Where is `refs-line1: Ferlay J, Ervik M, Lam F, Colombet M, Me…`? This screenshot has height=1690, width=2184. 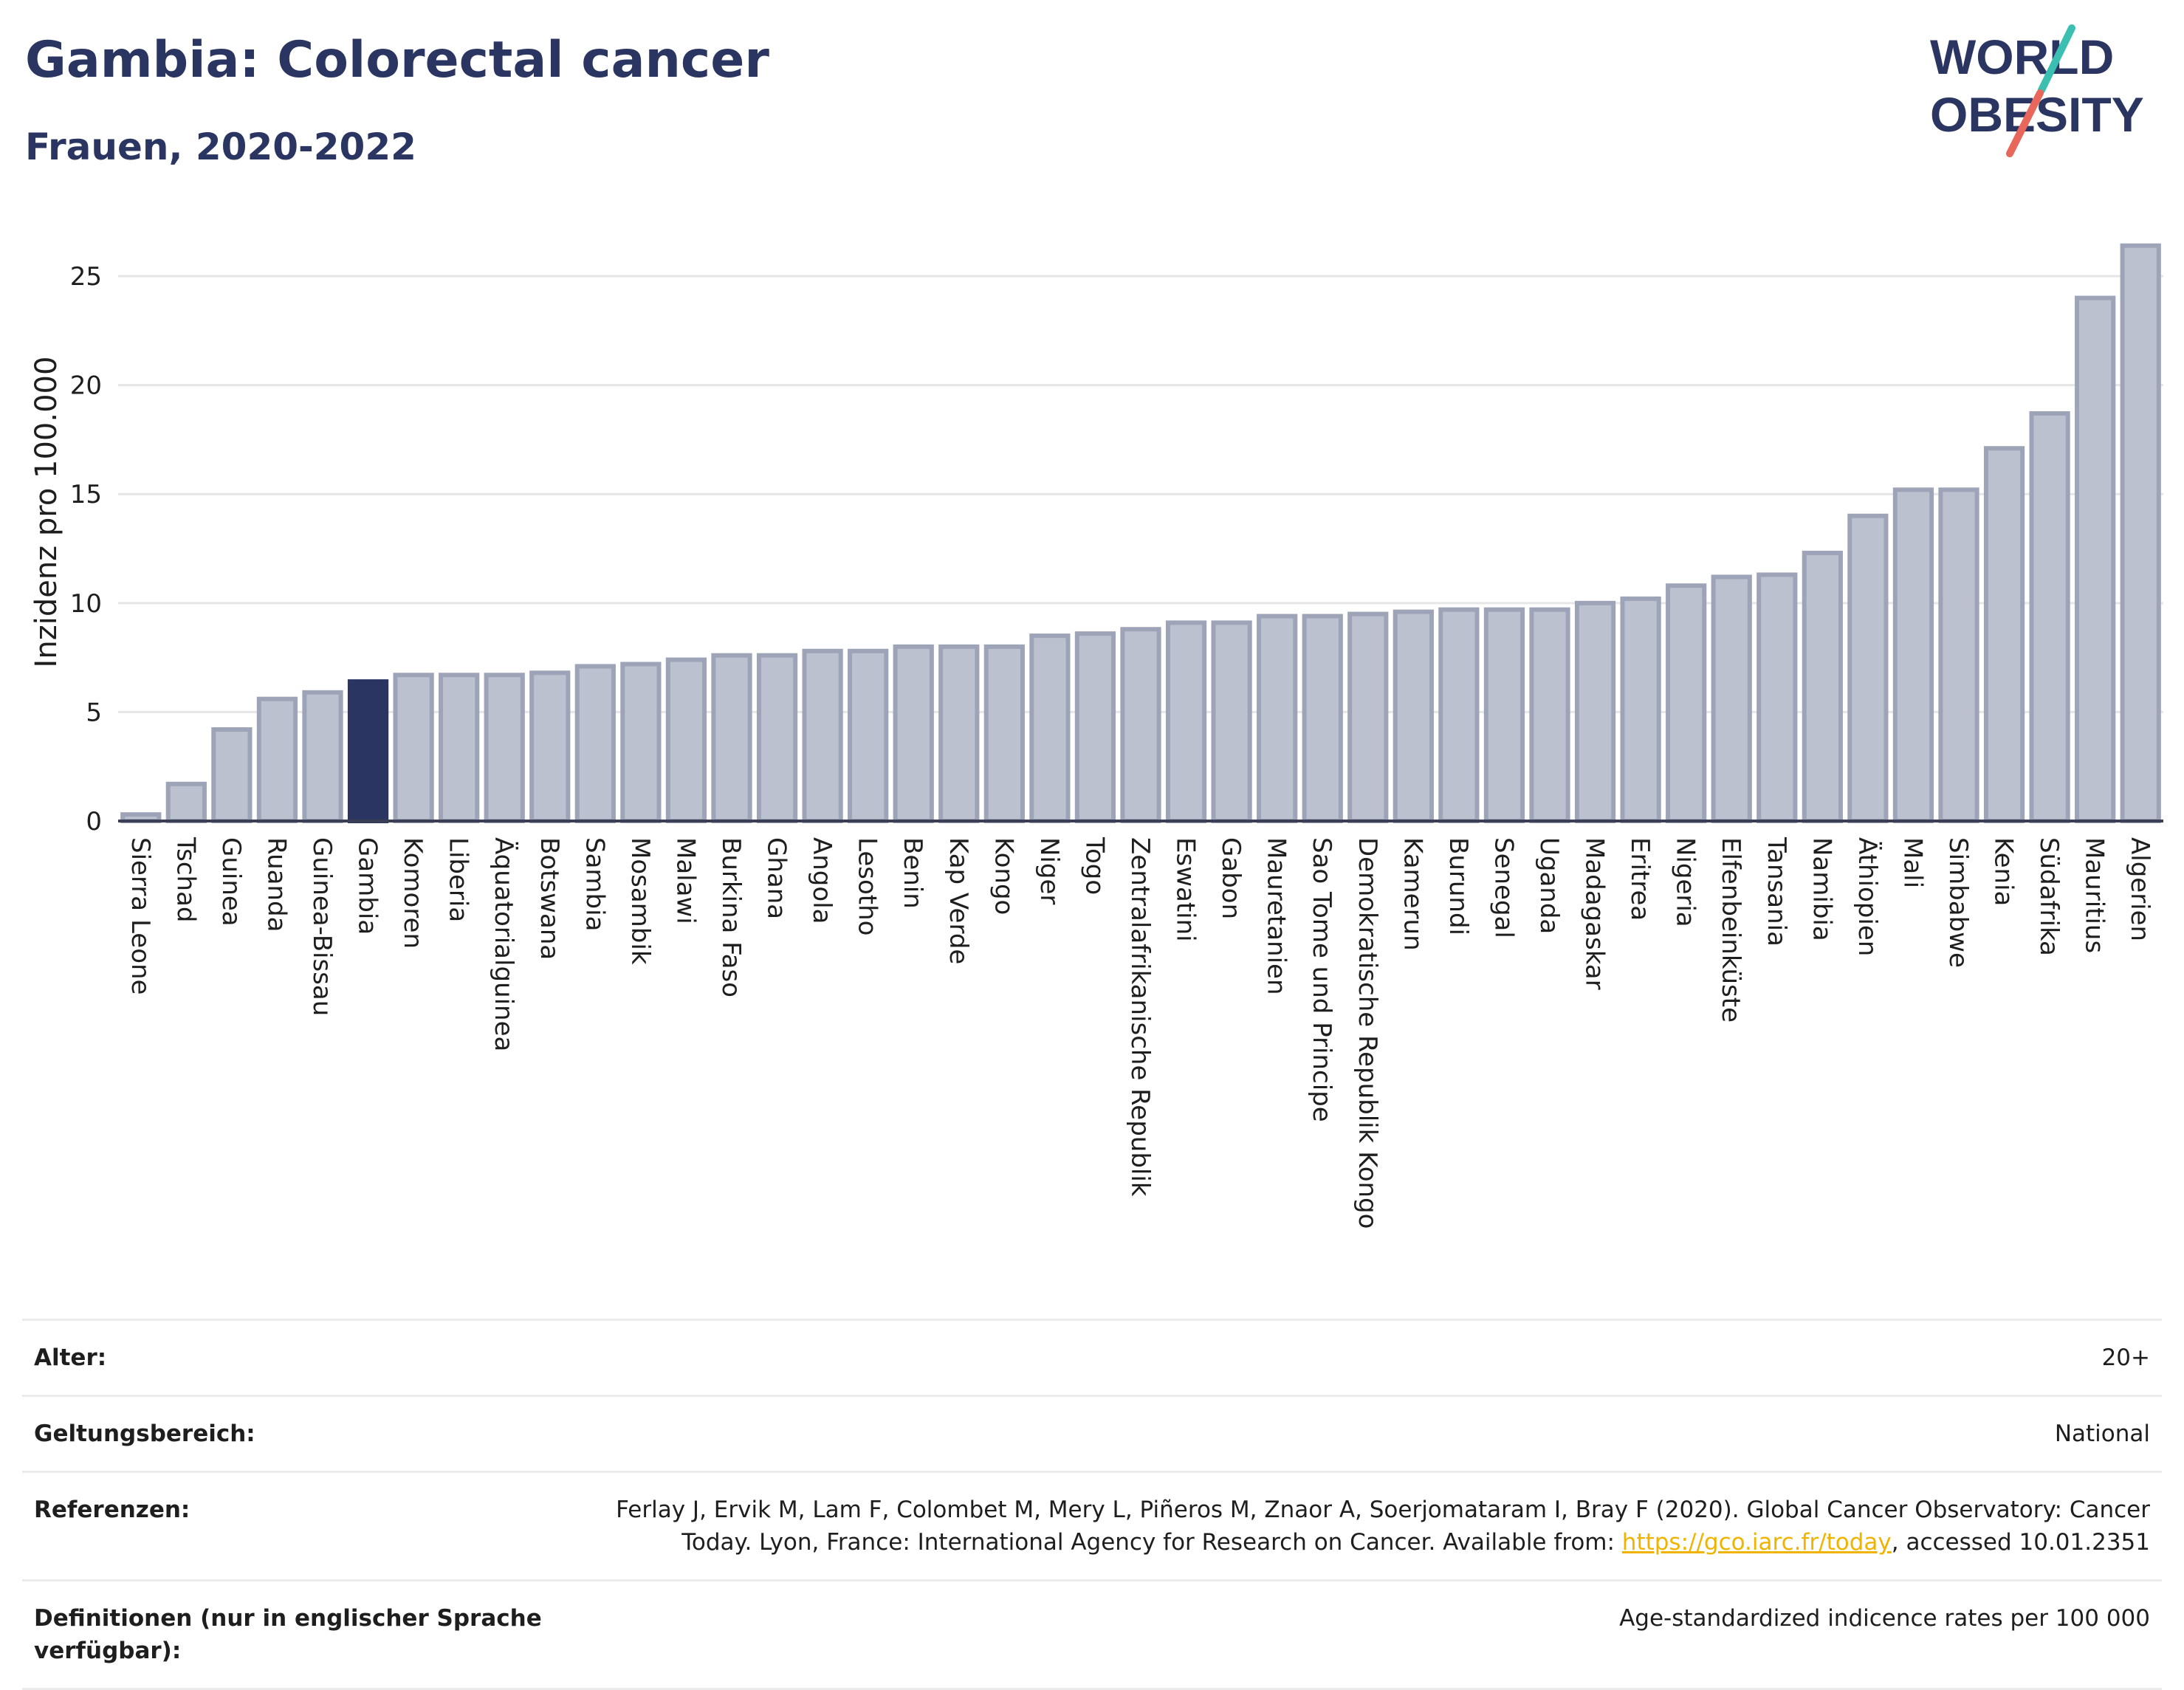
refs-line1: Ferlay J, Ervik M, Lam F, Colombet M, Me… is located at coordinates (1383, 1510).